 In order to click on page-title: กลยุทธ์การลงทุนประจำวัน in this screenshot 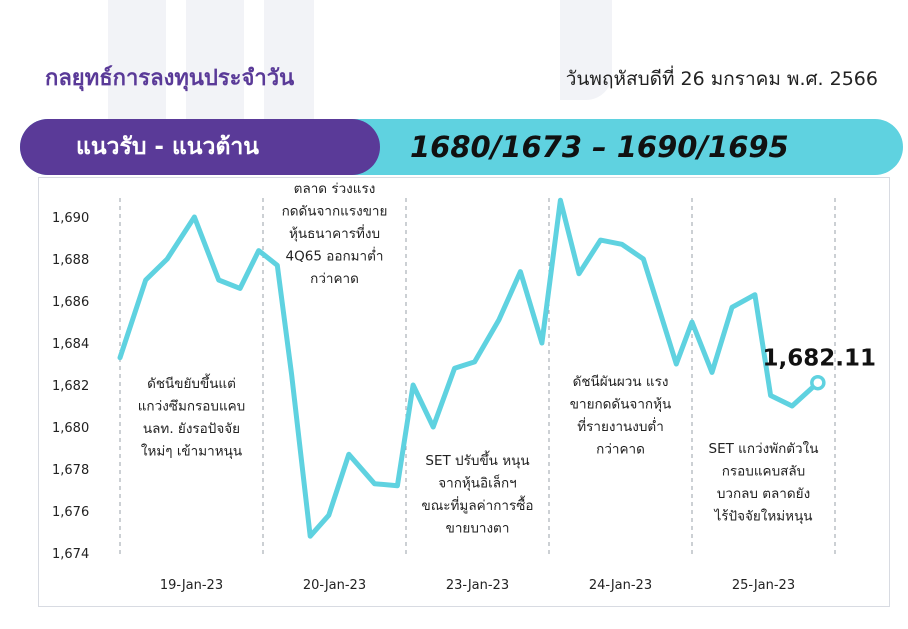, I will do `click(170, 78)`.